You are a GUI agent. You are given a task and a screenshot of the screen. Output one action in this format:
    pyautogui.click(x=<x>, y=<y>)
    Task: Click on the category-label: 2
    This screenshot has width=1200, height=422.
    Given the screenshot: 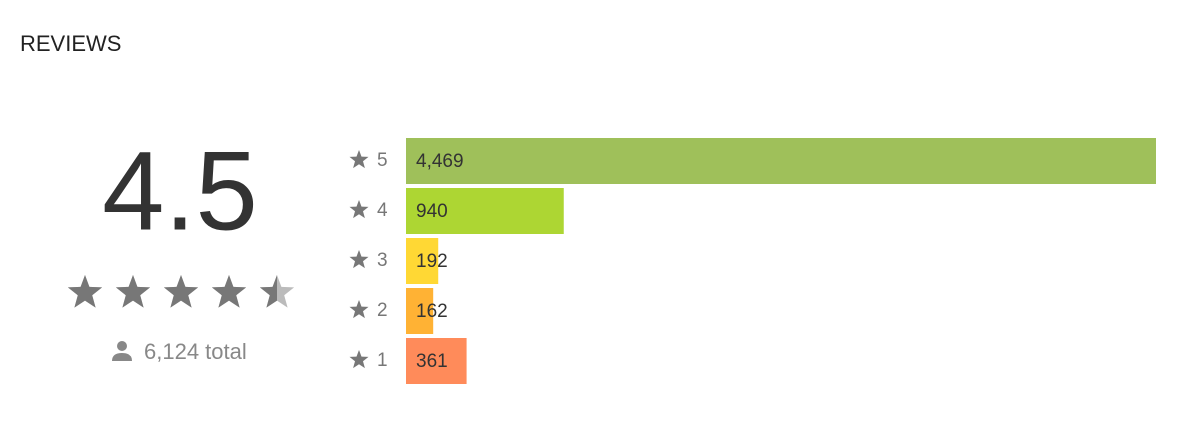 What is the action you would take?
    pyautogui.click(x=382, y=310)
    